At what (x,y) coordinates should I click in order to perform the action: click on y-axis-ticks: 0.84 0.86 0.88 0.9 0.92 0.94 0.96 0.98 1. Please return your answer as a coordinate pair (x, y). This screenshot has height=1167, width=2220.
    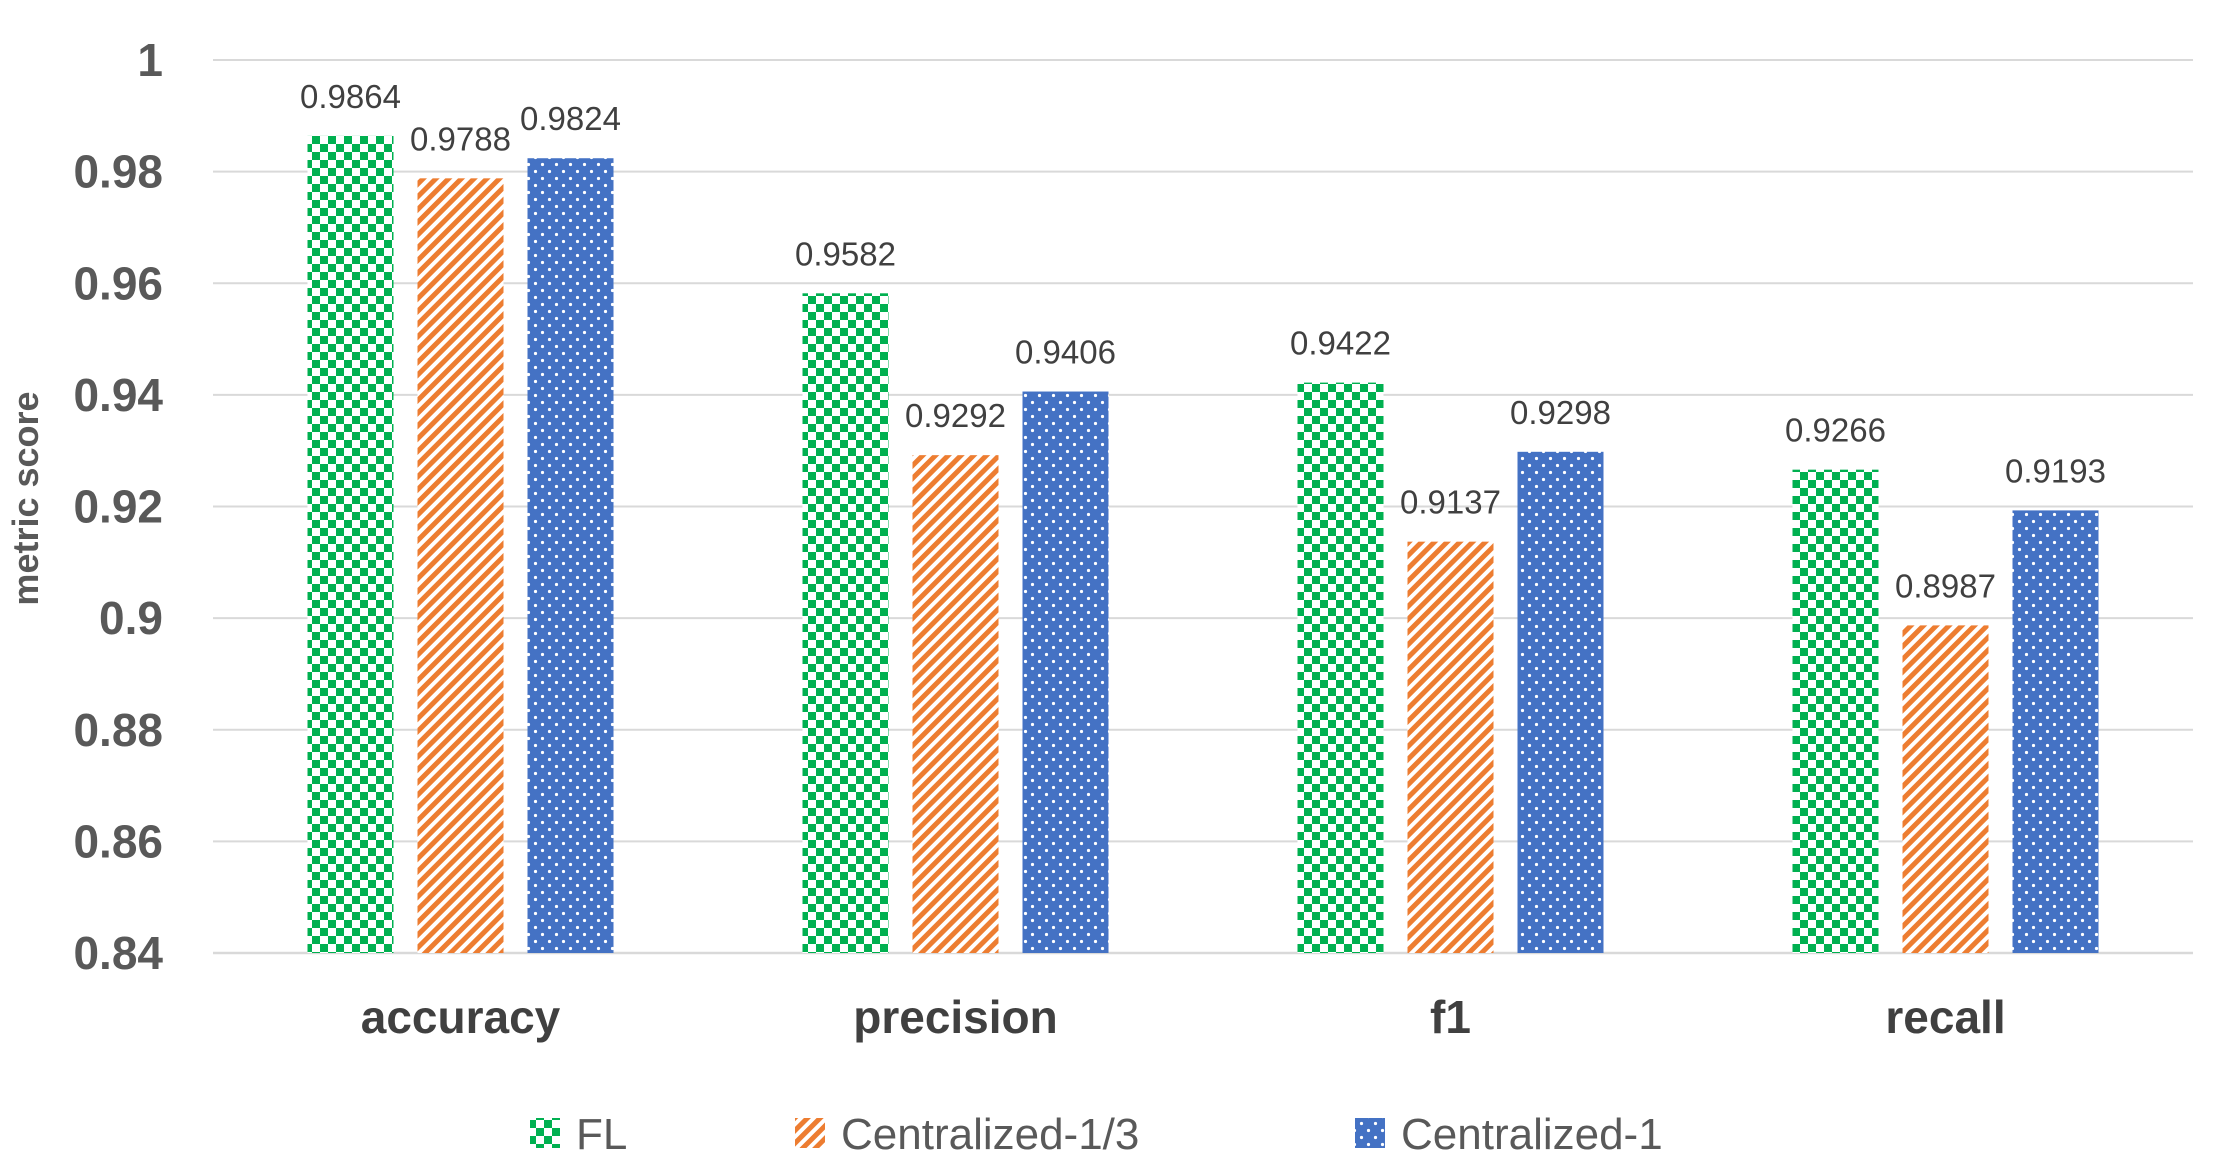
    Looking at the image, I should click on (118, 506).